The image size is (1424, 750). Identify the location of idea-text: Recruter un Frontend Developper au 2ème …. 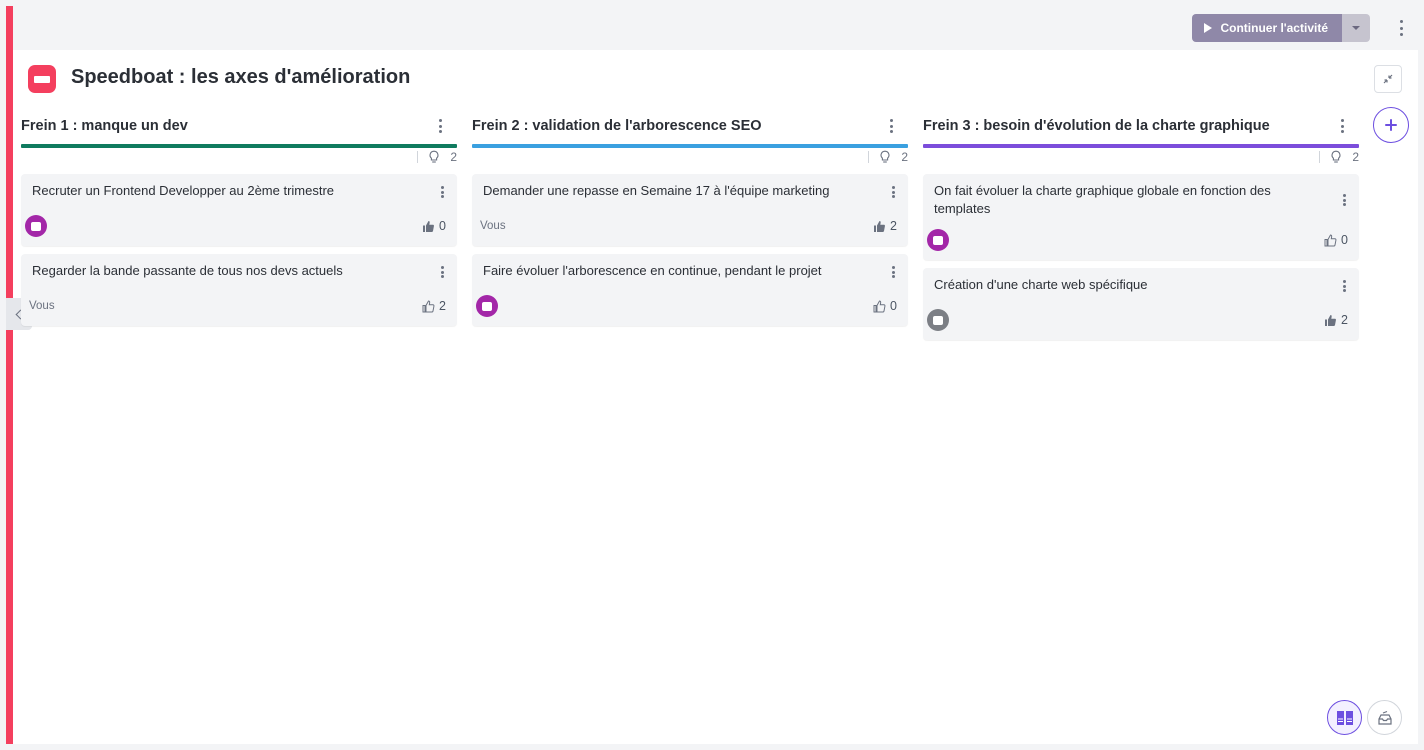
(183, 190).